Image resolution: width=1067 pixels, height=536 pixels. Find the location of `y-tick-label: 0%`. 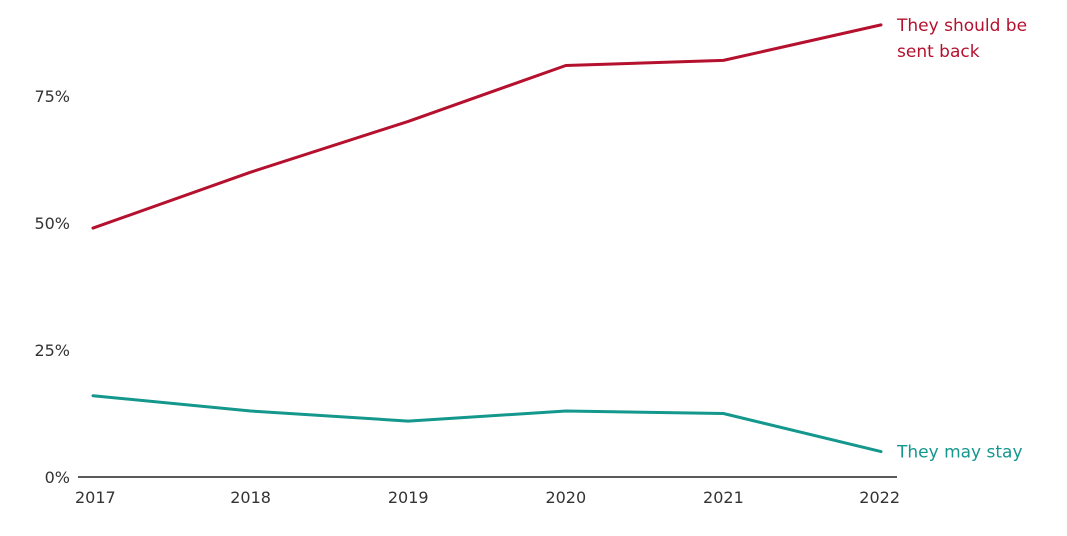

y-tick-label: 0% is located at coordinates (57, 477).